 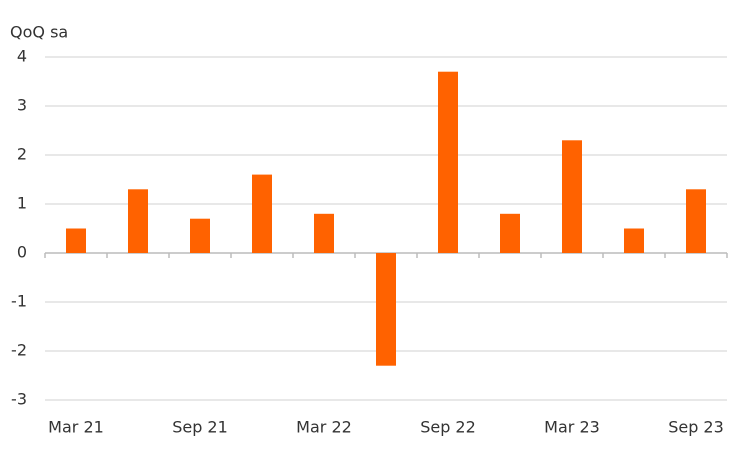 I want to click on x-tick-label: Mar 21, so click(x=76, y=427).